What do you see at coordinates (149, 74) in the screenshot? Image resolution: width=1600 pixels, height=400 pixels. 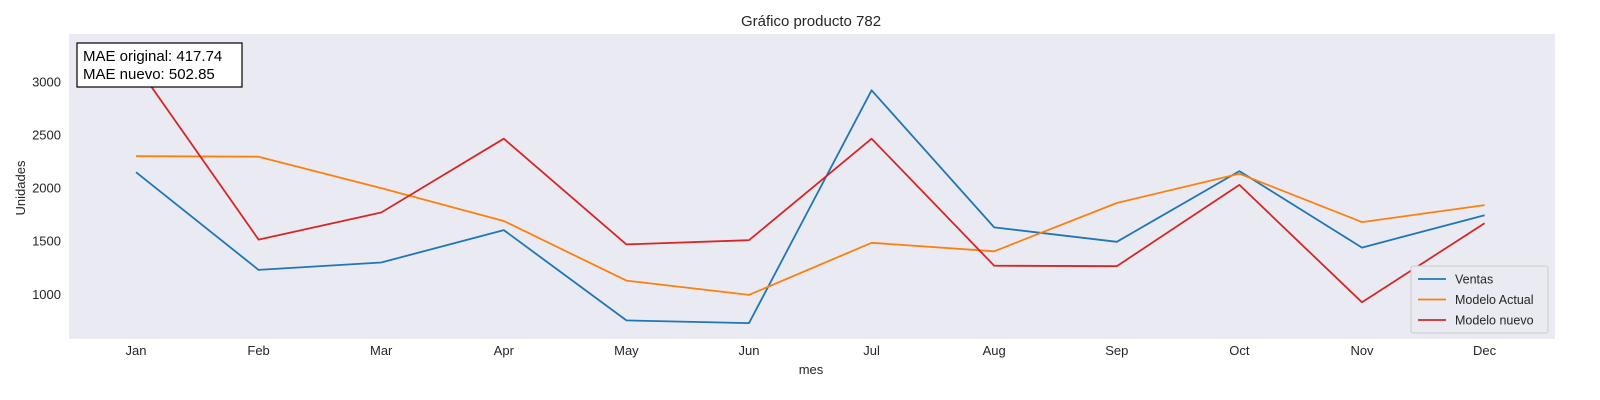 I see `annotation-mae-nuevo: MAE nuevo: 502.85` at bounding box center [149, 74].